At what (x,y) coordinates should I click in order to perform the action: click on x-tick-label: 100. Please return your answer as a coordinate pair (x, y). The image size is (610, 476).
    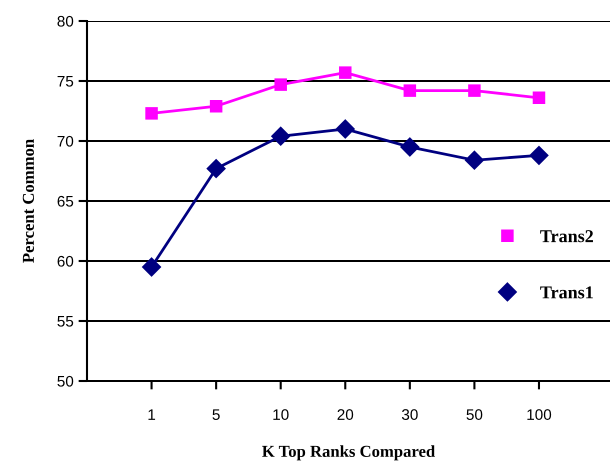
    Looking at the image, I should click on (539, 414).